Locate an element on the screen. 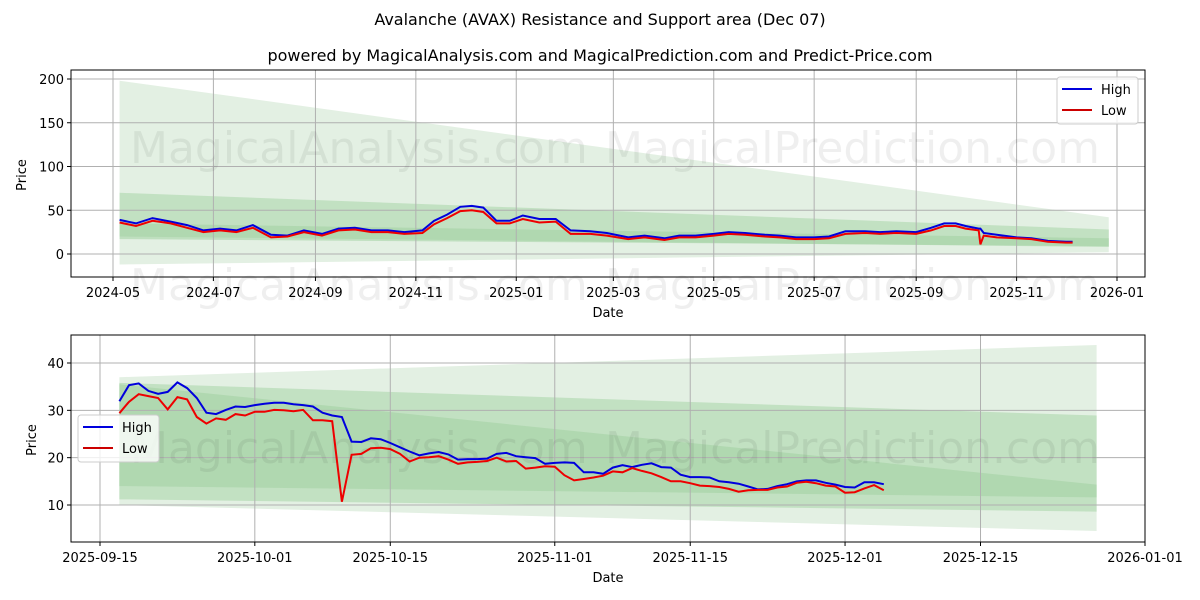 The height and width of the screenshot is (600, 1200). y-tick-label: 30 is located at coordinates (55, 411).